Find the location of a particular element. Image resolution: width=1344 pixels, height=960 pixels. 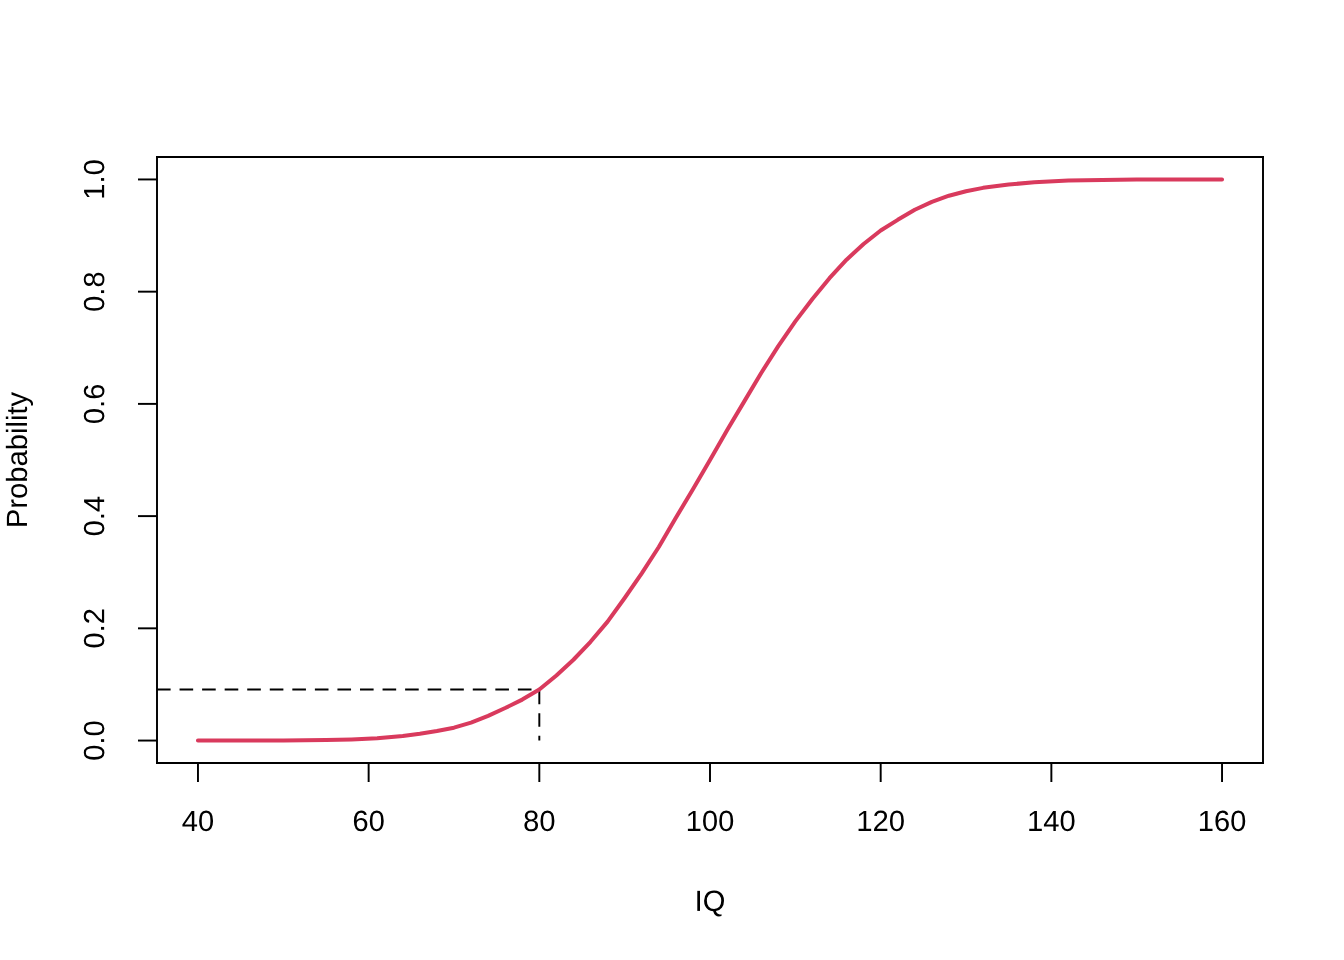

x-tick-label: 60 is located at coordinates (368, 821).